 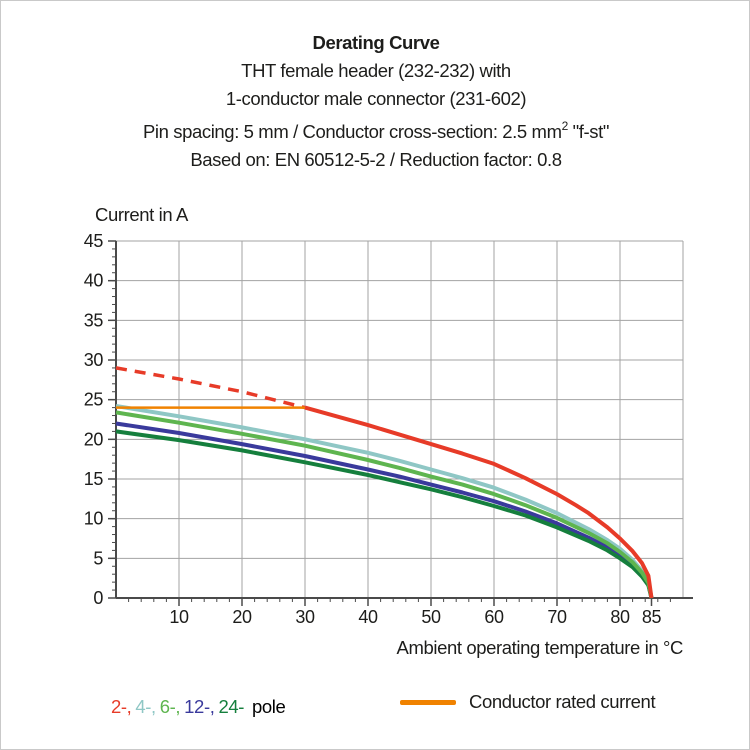 What do you see at coordinates (376, 98) in the screenshot?
I see `chart-subtitle-connector: 1-conductor male connector (231-602)` at bounding box center [376, 98].